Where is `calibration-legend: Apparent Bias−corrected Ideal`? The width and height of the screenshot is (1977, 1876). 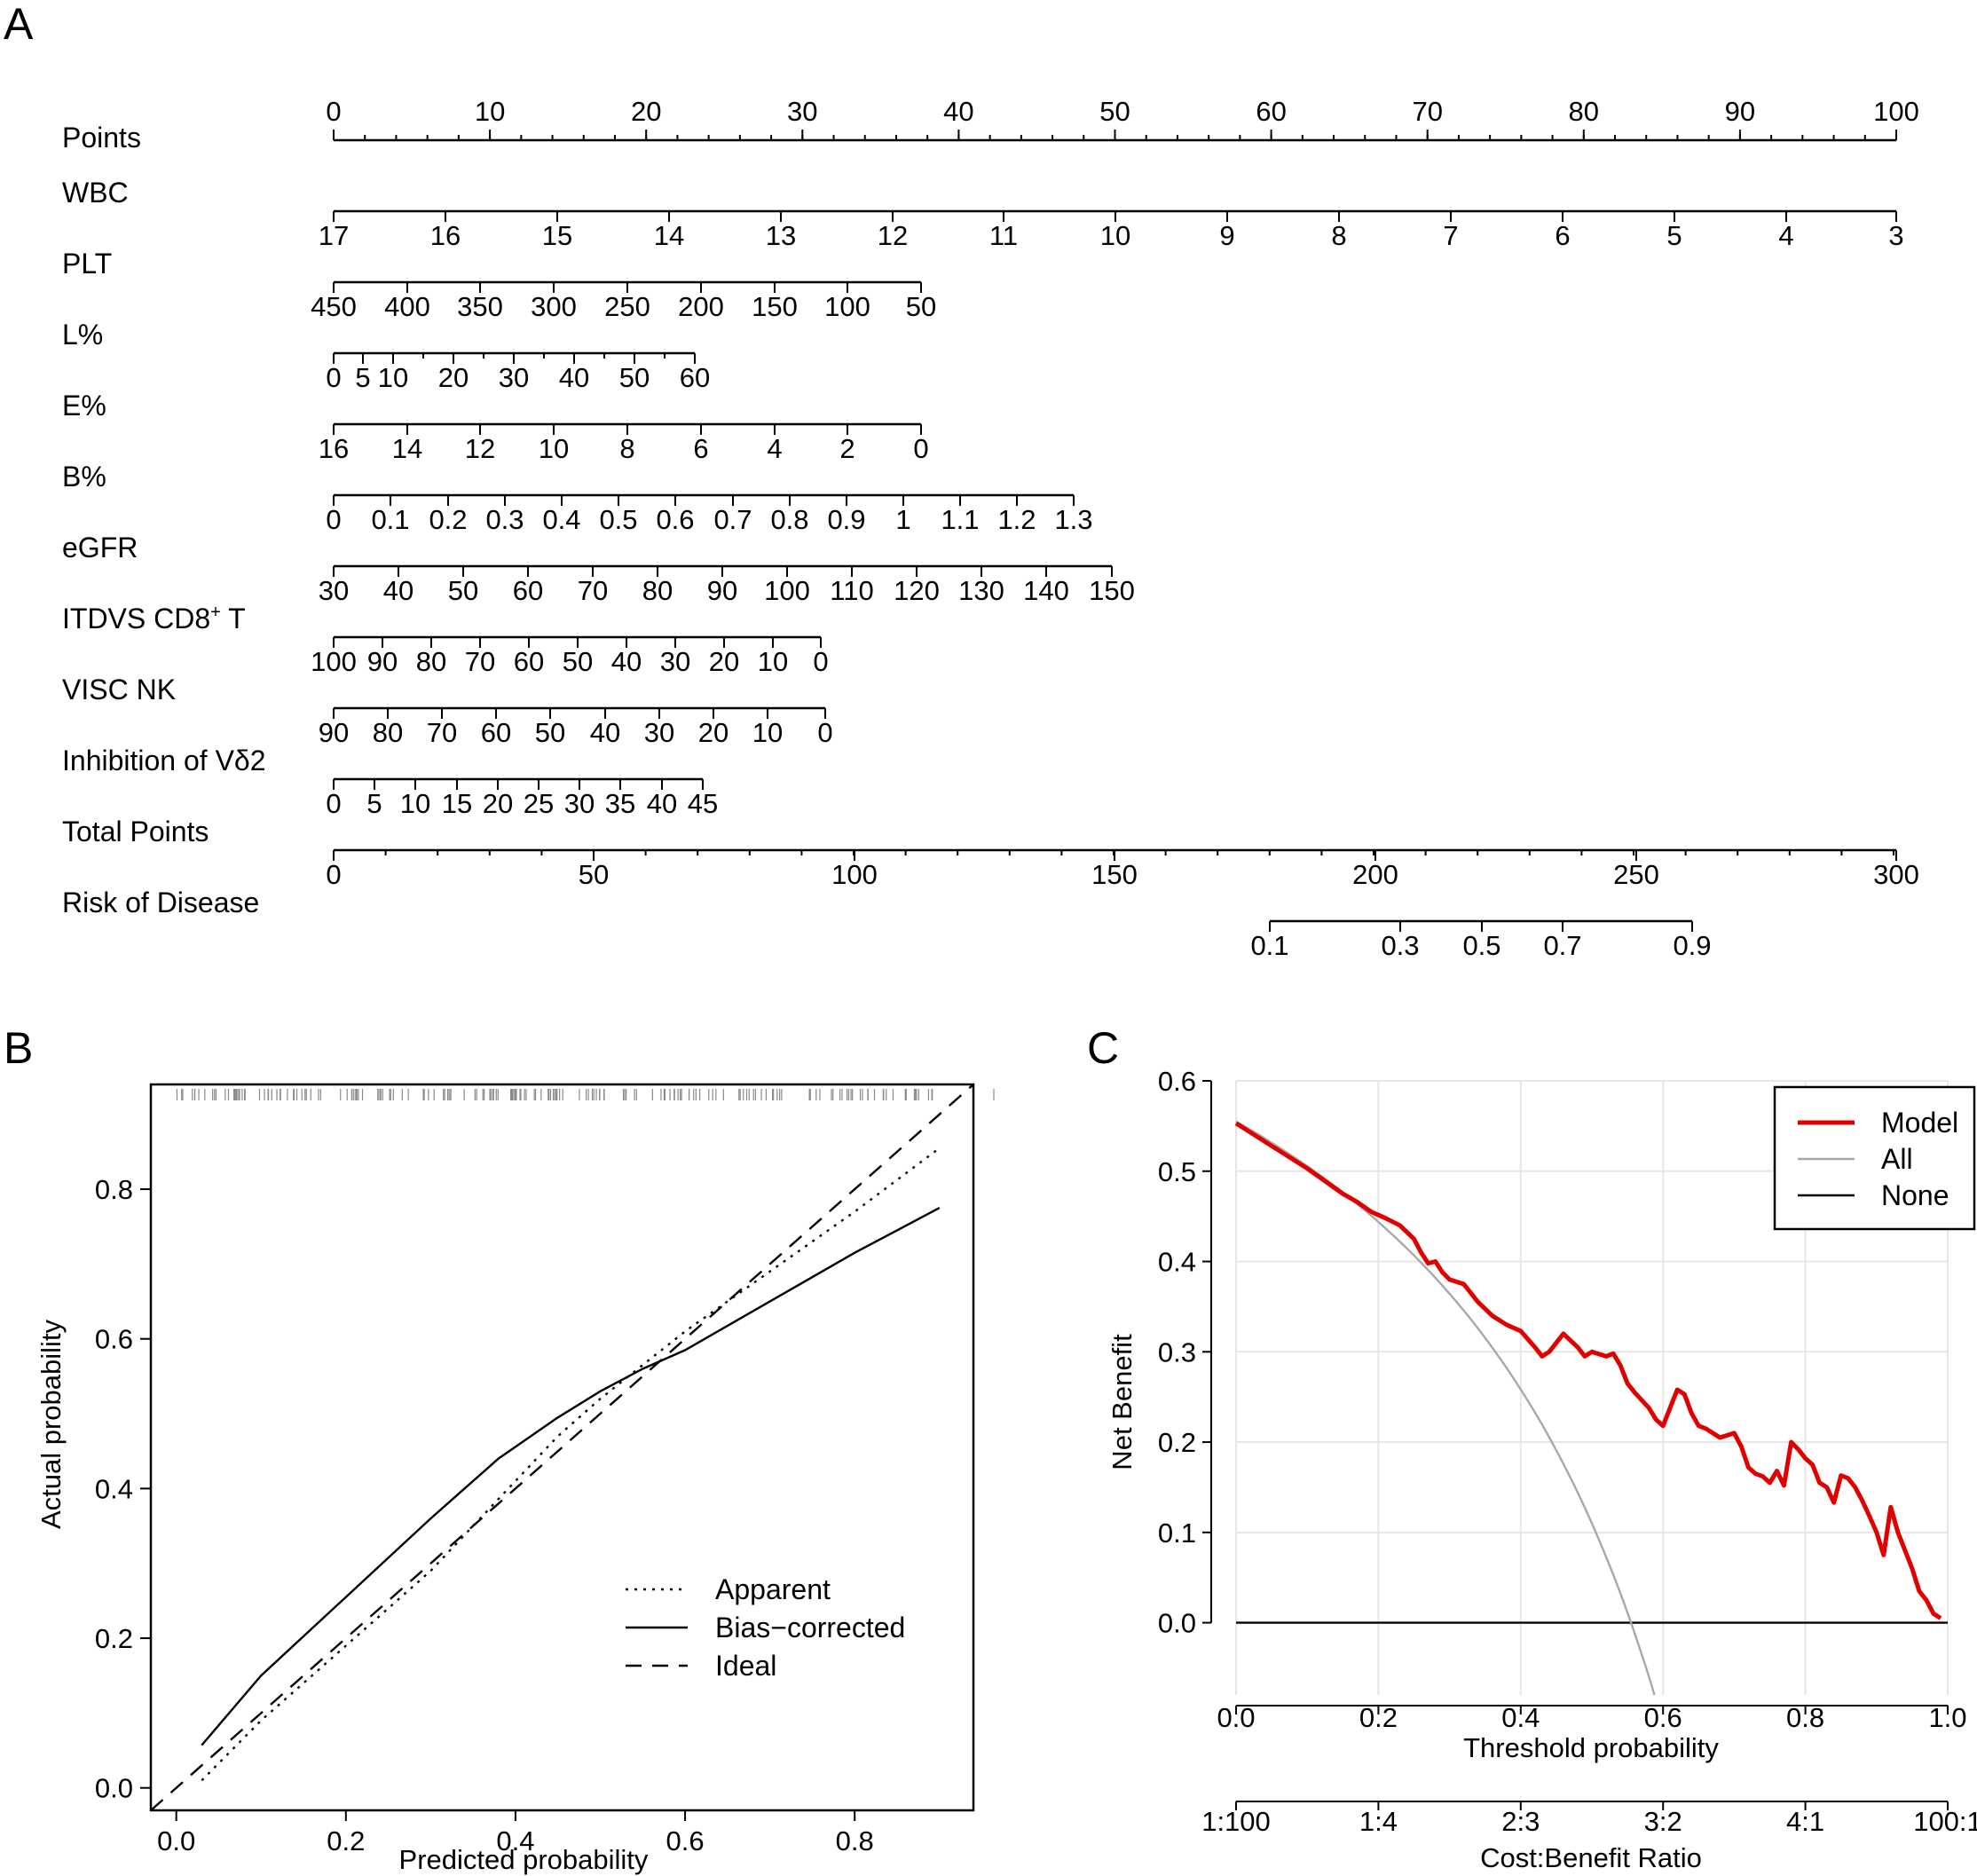 calibration-legend: Apparent Bias−corrected Ideal is located at coordinates (765, 1627).